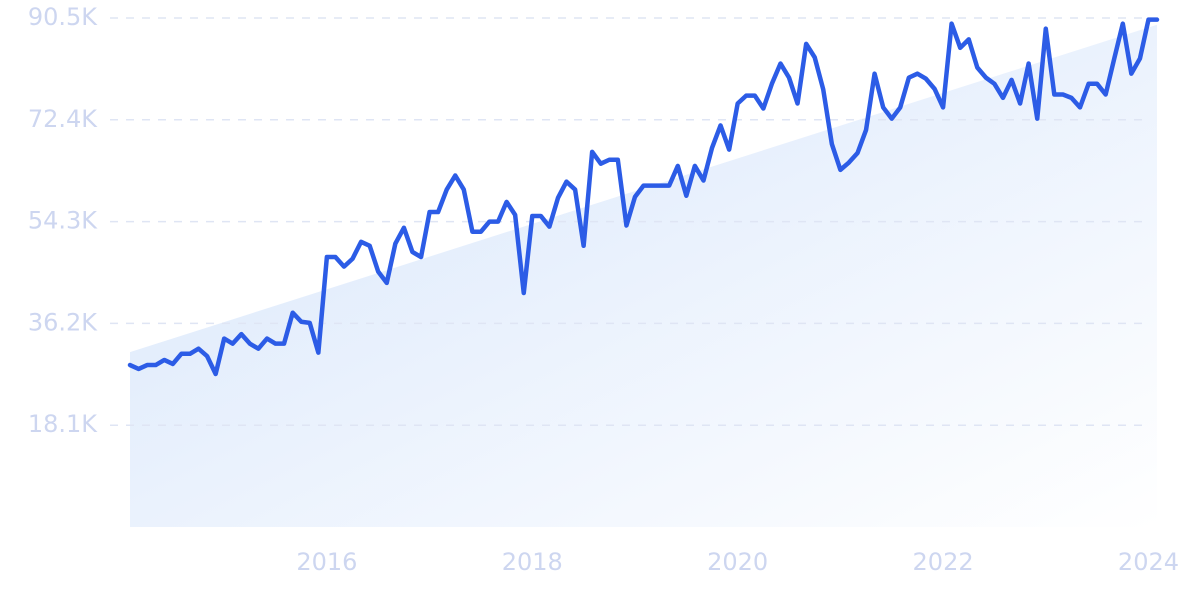  What do you see at coordinates (63, 322) in the screenshot?
I see `y-tick-label: 36.2K` at bounding box center [63, 322].